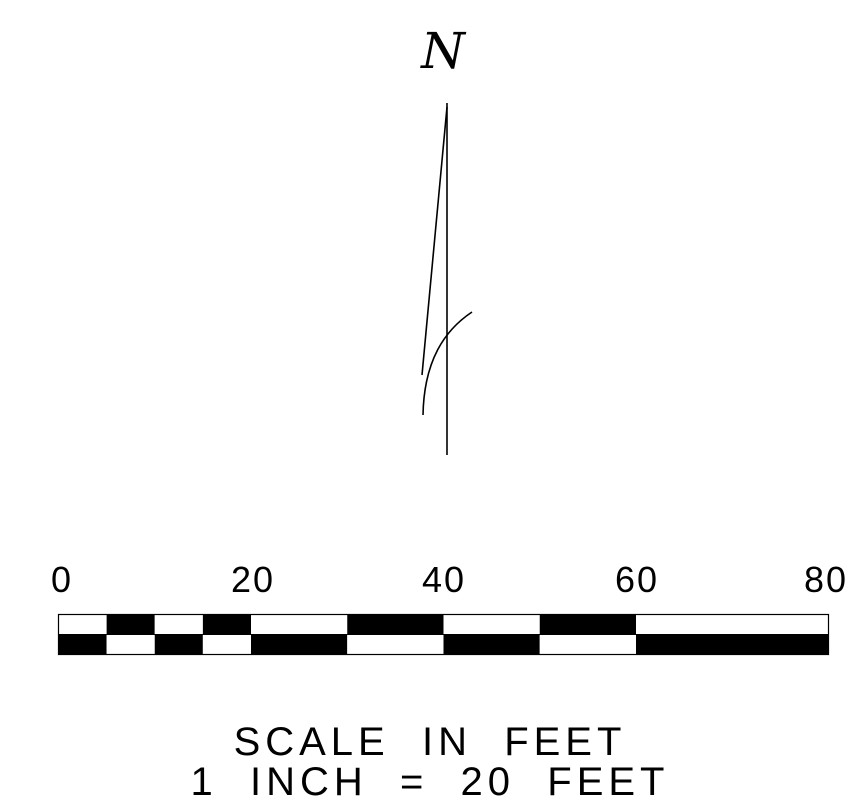  Describe the element at coordinates (637, 579) in the screenshot. I see `scale-tick-label-60: 60` at that location.